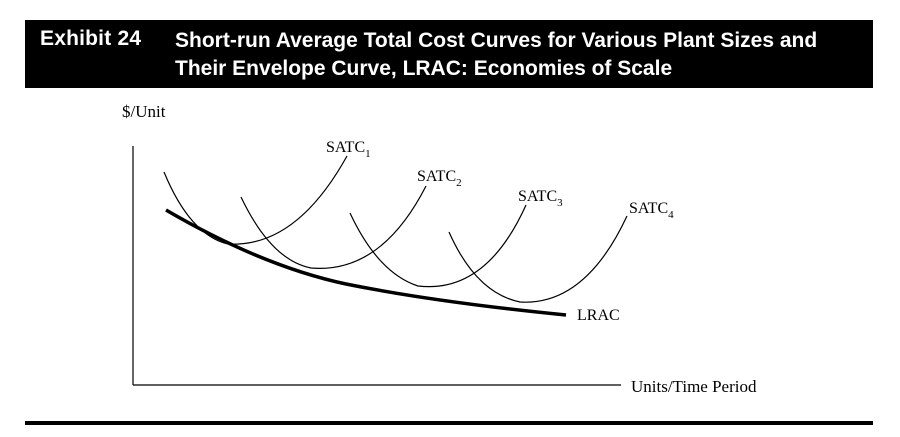 The width and height of the screenshot is (900, 437). What do you see at coordinates (144, 111) in the screenshot?
I see `y-axis-label: $/Unit` at bounding box center [144, 111].